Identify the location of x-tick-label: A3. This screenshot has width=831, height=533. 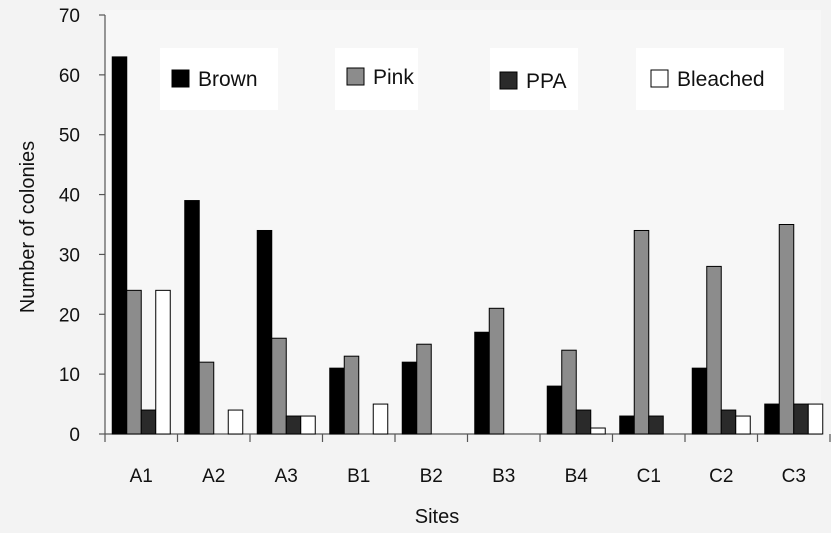
(286, 476).